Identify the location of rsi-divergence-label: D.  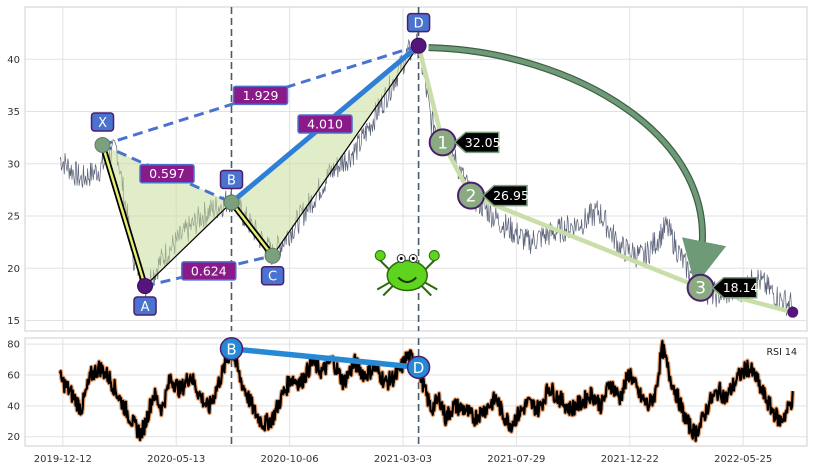
(419, 368).